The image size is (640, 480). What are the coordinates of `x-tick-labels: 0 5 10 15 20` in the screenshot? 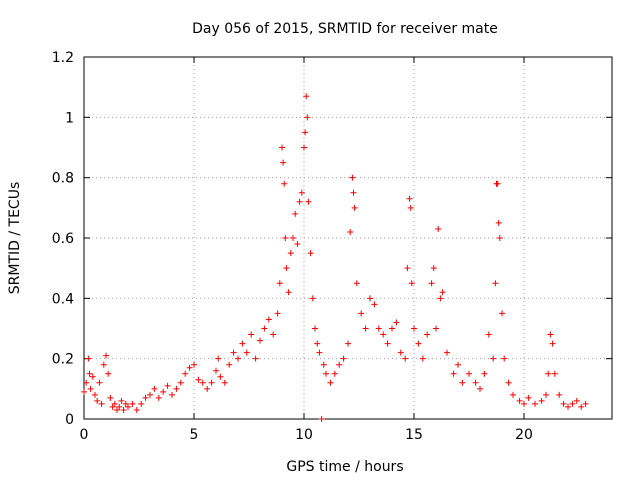 It's located at (306, 435).